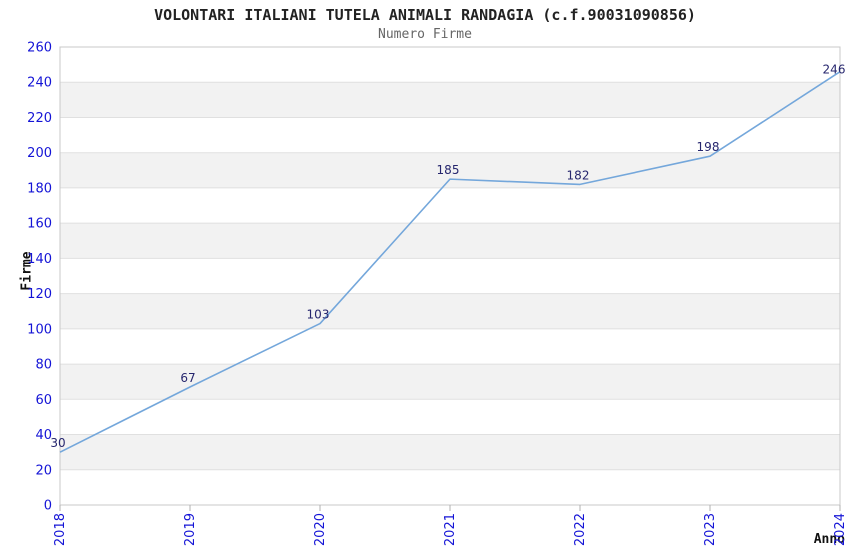  What do you see at coordinates (318, 315) in the screenshot?
I see `data-point-label: 103` at bounding box center [318, 315].